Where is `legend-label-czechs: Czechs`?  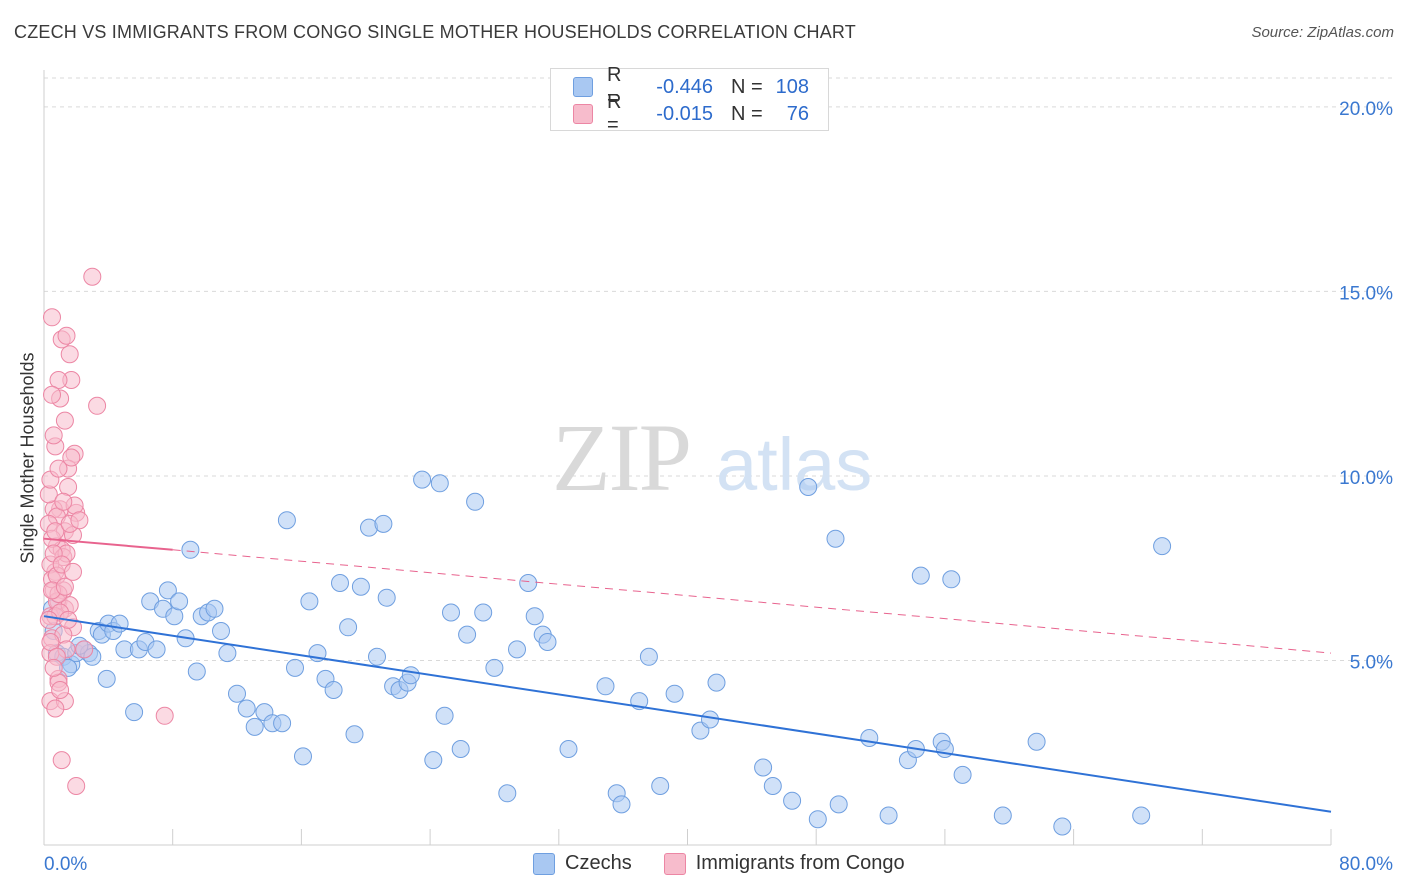 legend-label-czechs: Czechs is located at coordinates (598, 863).